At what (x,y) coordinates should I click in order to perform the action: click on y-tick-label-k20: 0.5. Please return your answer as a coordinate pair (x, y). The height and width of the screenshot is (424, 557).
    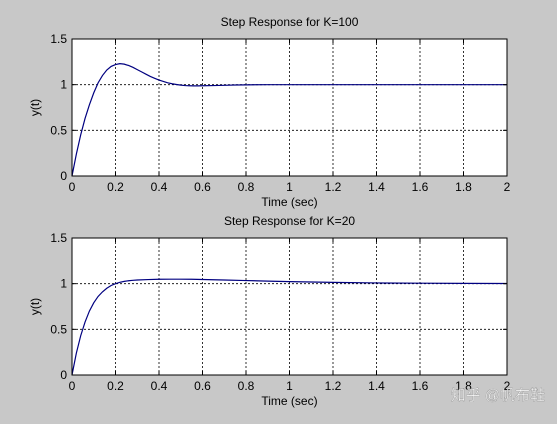
    Looking at the image, I should click on (58, 329).